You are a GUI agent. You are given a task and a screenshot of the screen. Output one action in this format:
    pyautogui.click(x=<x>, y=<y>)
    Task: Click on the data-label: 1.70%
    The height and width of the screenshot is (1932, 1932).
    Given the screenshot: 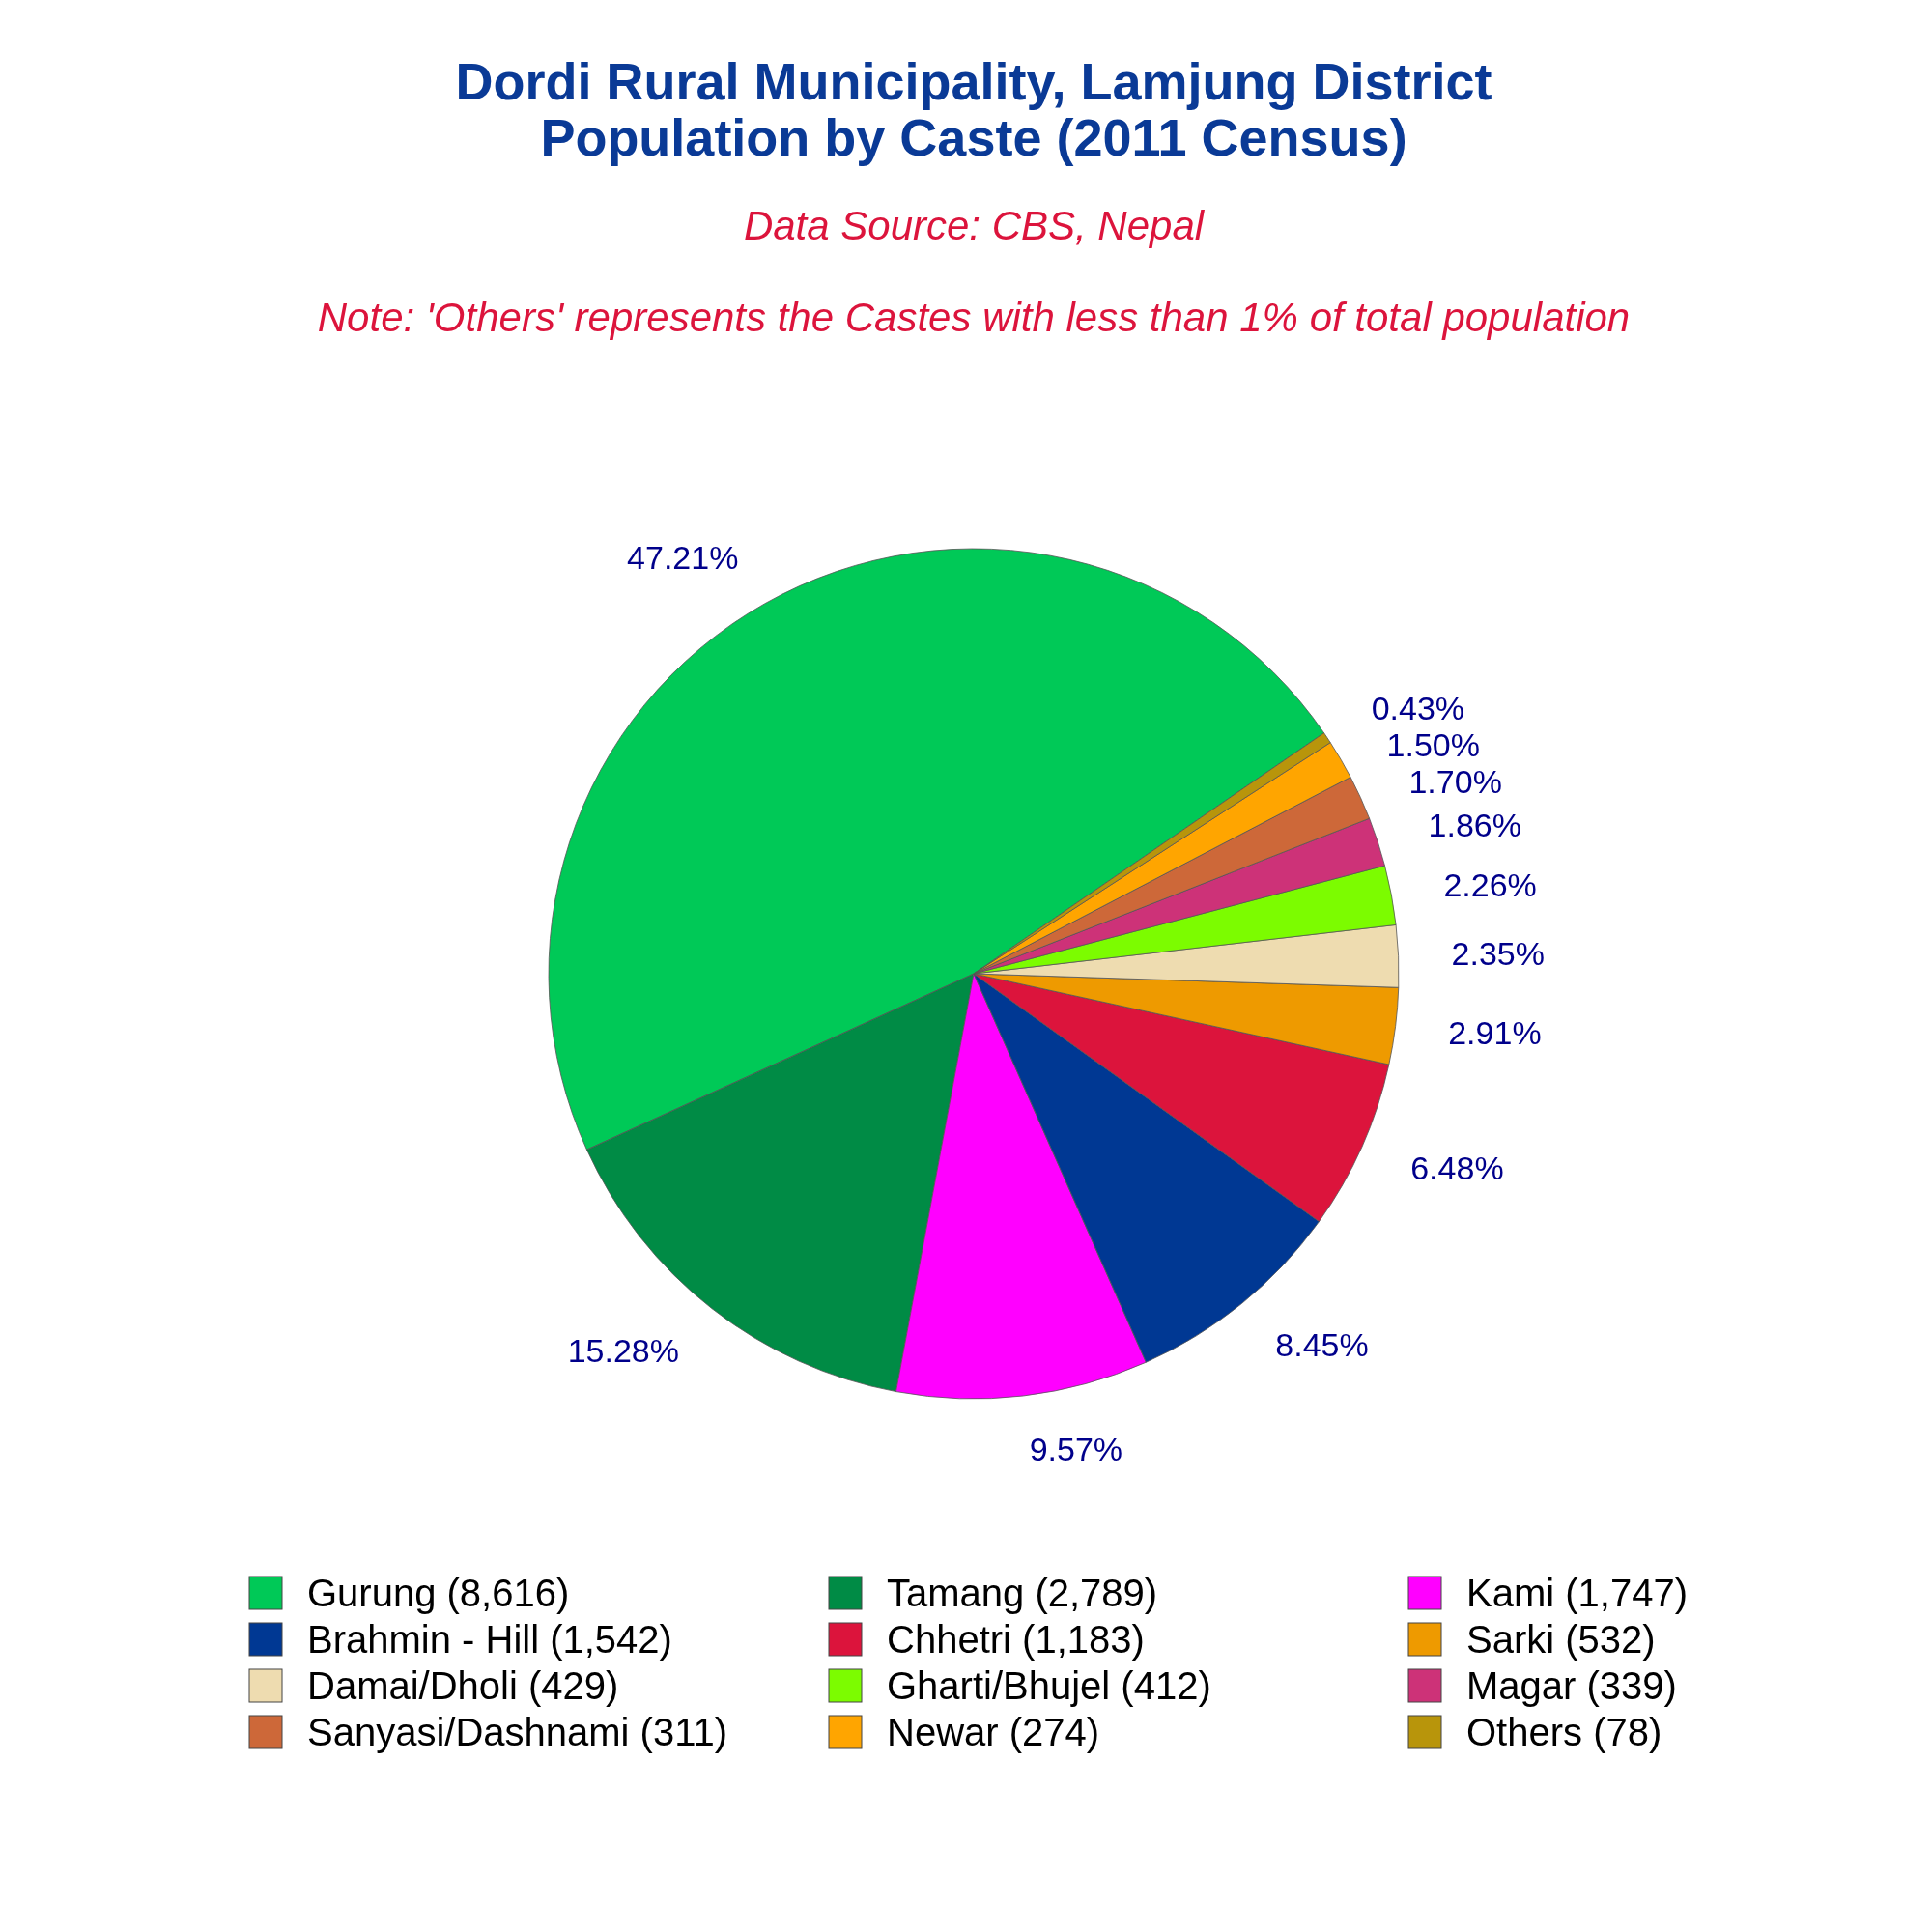 What is the action you would take?
    pyautogui.click(x=1455, y=782)
    